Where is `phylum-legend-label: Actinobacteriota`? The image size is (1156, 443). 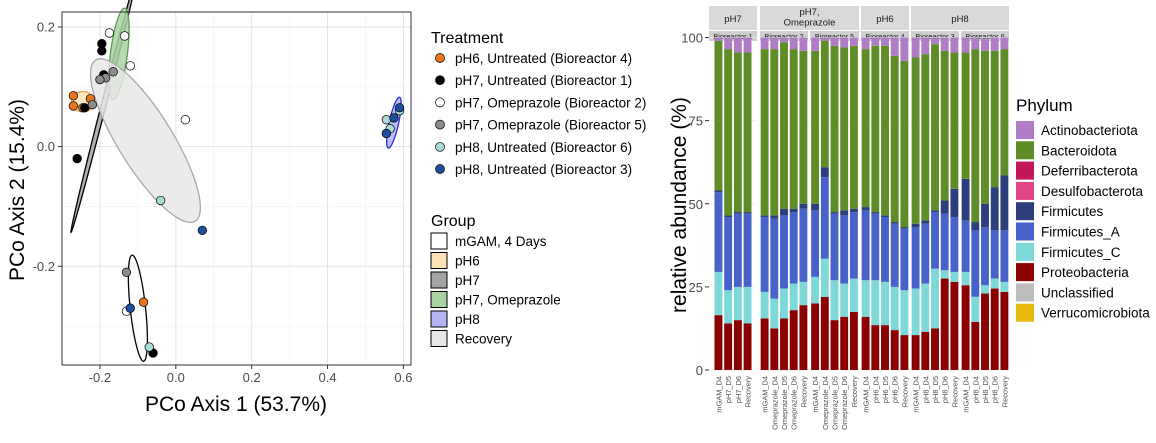
phylum-legend-label: Actinobacteriota is located at coordinates (1089, 130).